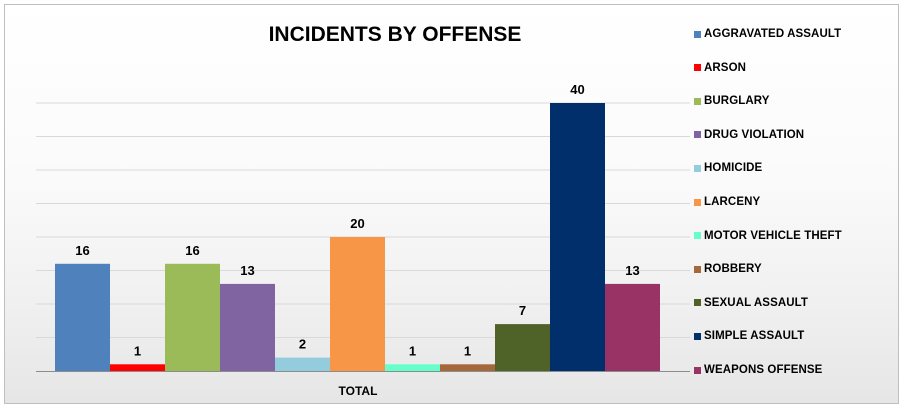 This screenshot has width=905, height=409. I want to click on legend-item: DRUG VIOLATION, so click(749, 135).